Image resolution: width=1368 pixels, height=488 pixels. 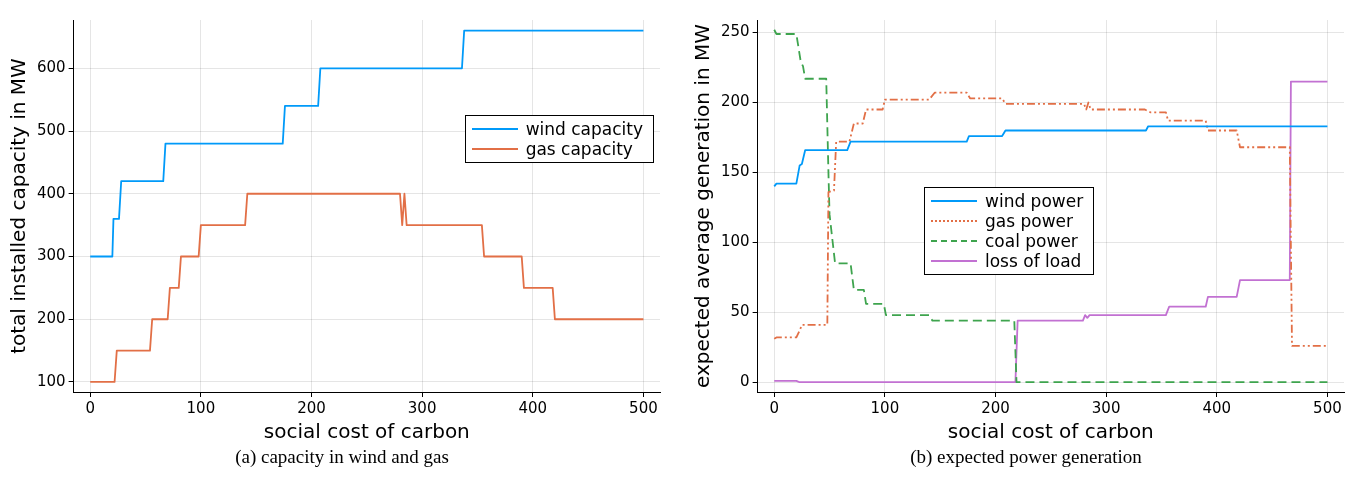 I want to click on y-tick-label: 250, so click(x=735, y=31).